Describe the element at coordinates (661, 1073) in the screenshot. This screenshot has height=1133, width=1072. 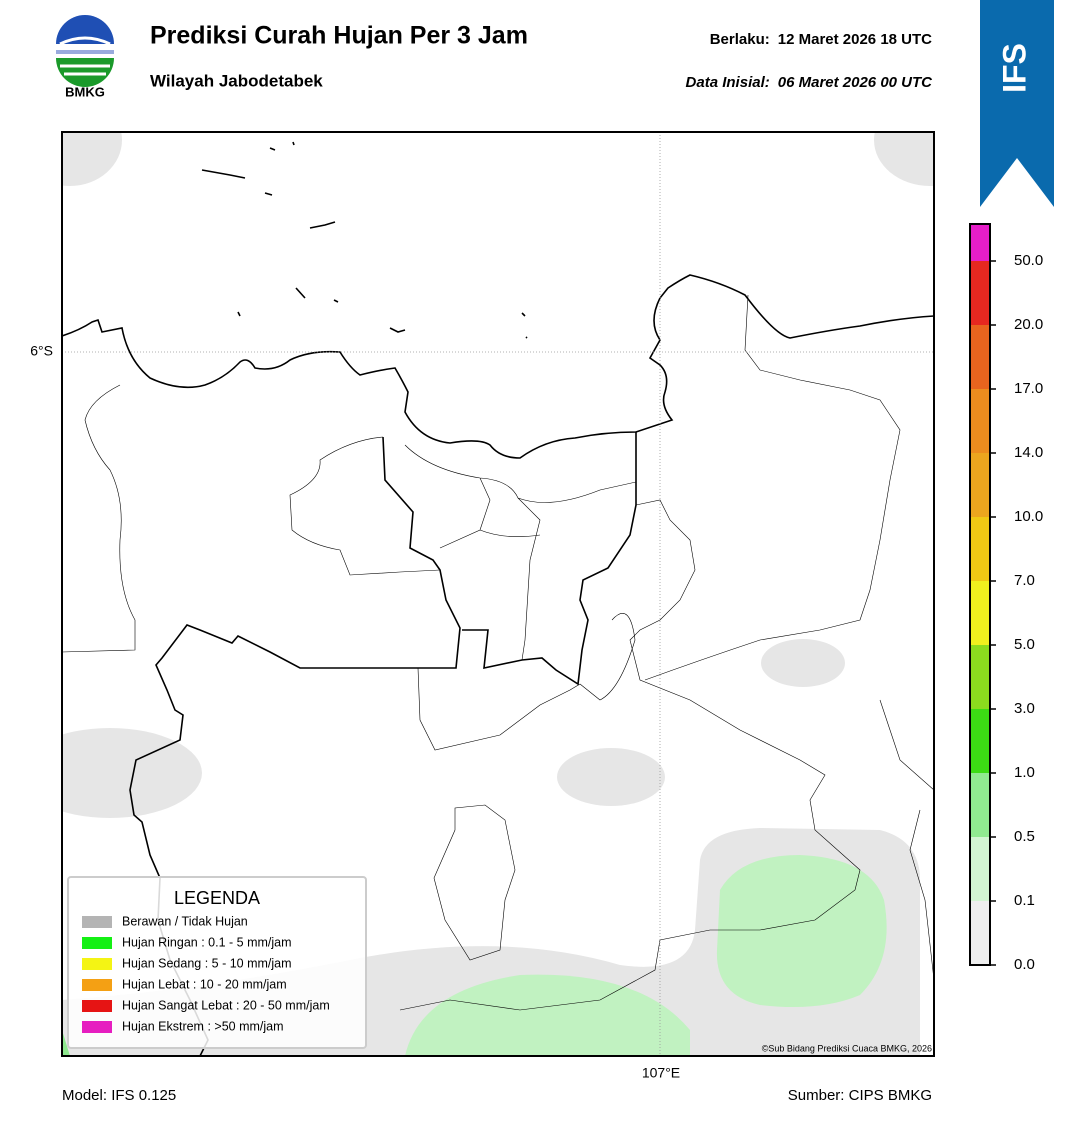
I see `lon-label: 107°E` at that location.